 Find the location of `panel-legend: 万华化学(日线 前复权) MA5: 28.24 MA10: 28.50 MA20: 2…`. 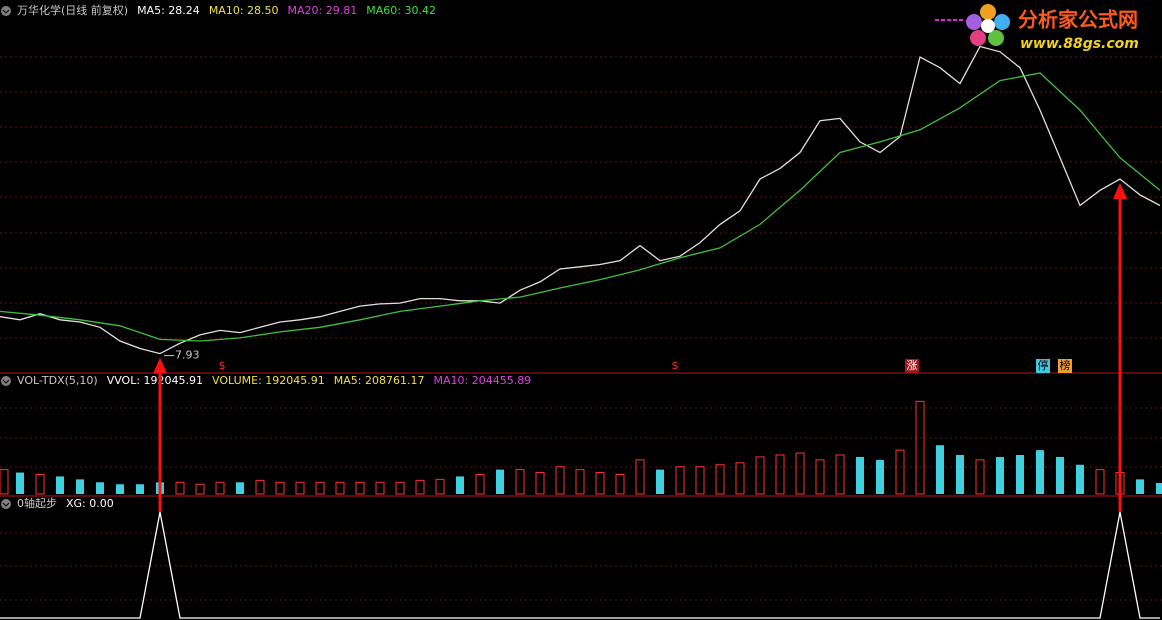

panel-legend: 万华化学(日线 前复权) MA5: 28.24 MA10: 28.50 MA20: 2… is located at coordinates (226, 10).